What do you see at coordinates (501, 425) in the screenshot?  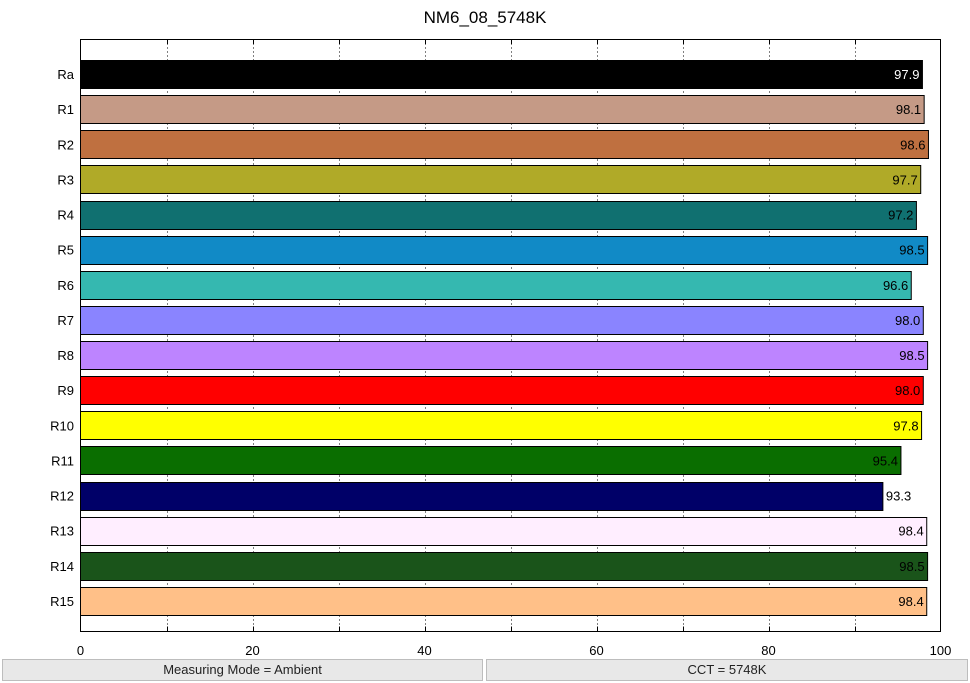 I see `bar-r10` at bounding box center [501, 425].